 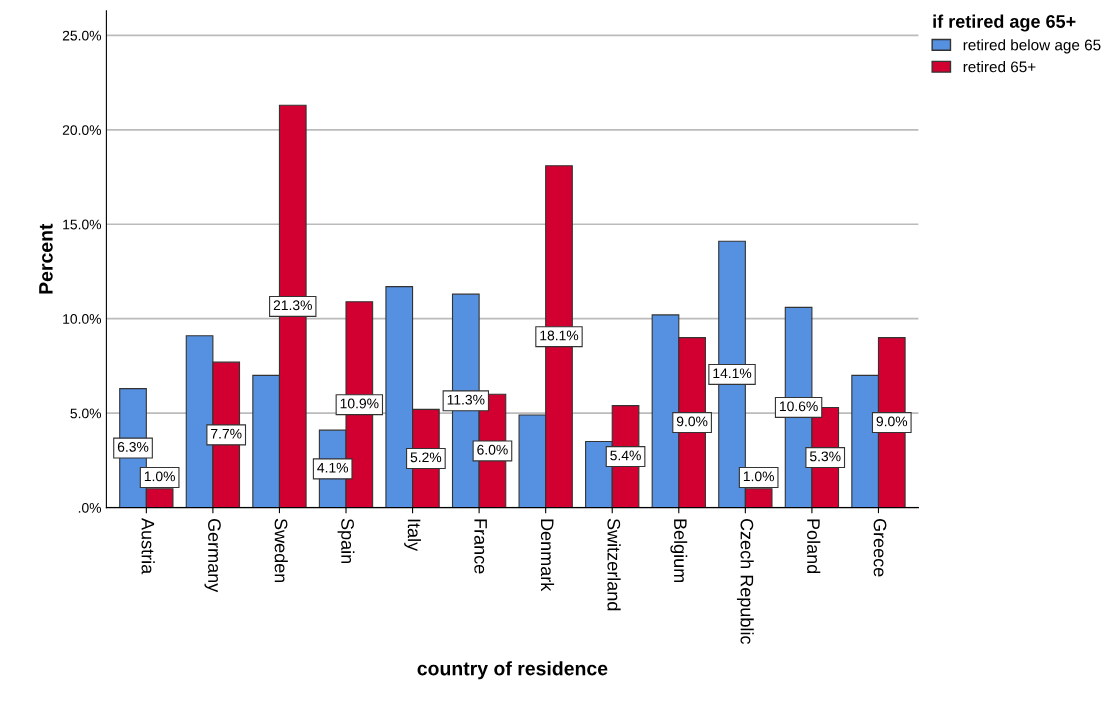 What do you see at coordinates (82, 35) in the screenshot?
I see `y-tick-label: 25.0%` at bounding box center [82, 35].